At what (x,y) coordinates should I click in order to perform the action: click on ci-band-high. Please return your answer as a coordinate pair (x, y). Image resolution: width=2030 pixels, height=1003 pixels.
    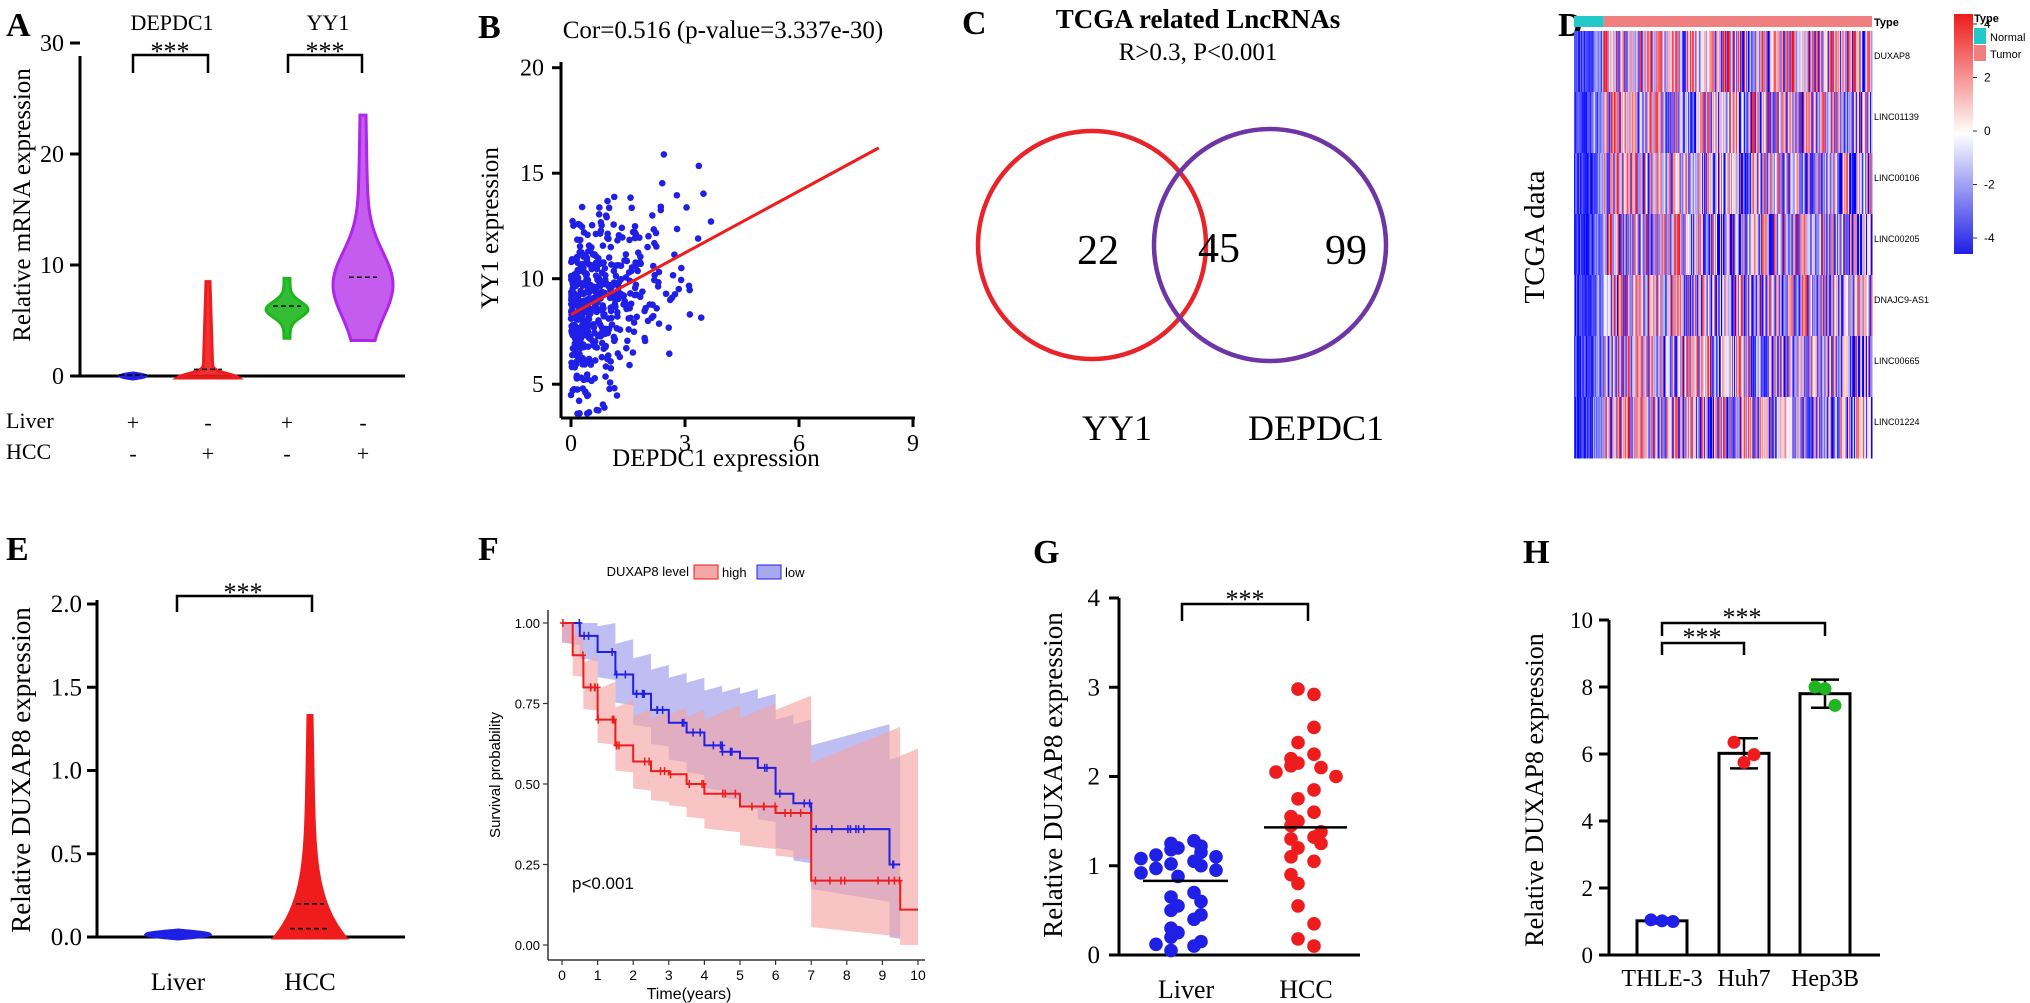
    Looking at the image, I should click on (740, 784).